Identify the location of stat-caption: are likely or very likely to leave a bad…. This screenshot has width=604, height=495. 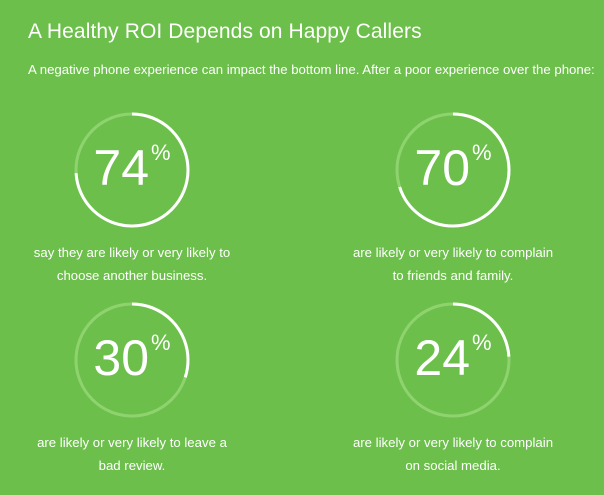
(132, 454).